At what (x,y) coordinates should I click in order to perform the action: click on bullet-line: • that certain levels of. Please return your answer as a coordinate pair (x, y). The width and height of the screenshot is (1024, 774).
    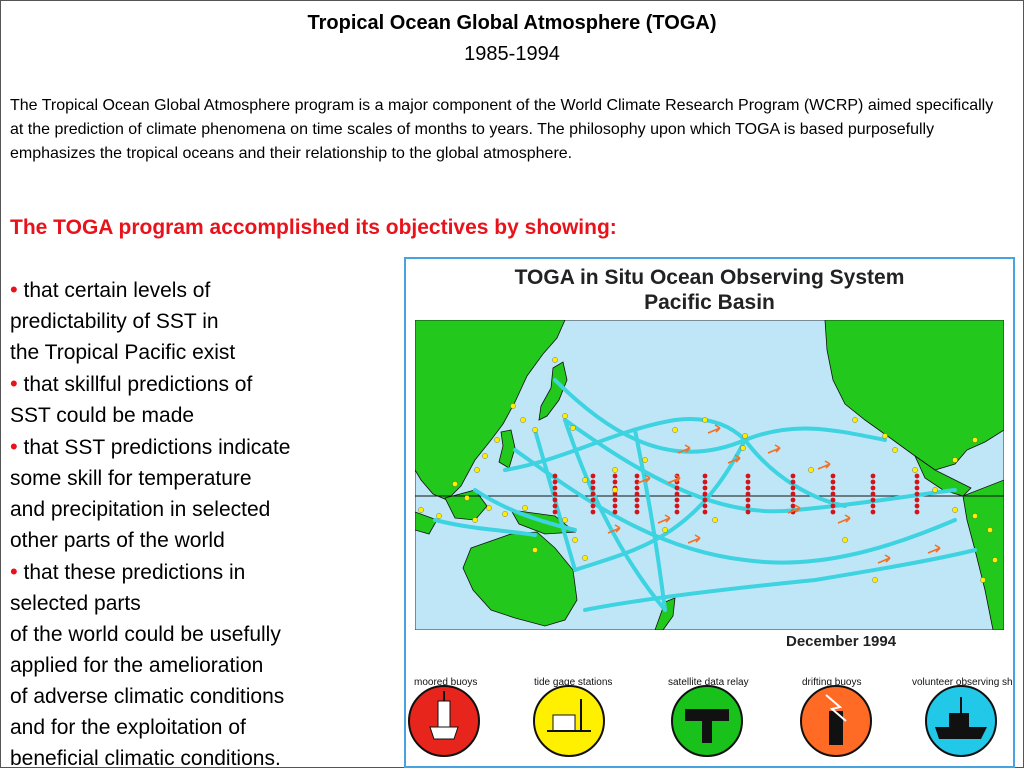
    Looking at the image, I should click on (110, 289).